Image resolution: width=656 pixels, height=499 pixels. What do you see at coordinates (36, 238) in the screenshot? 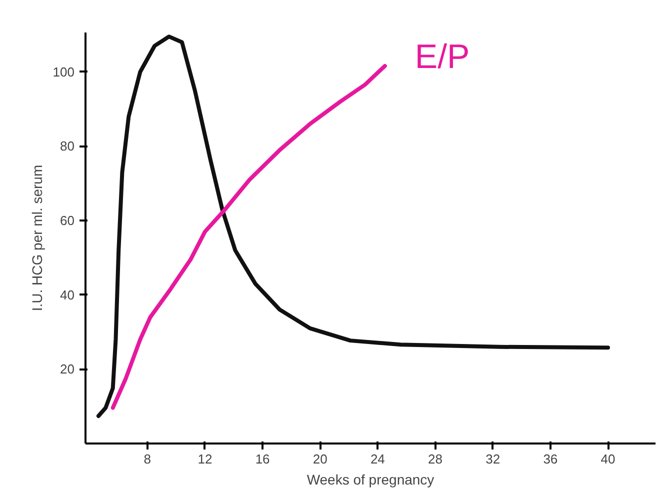
I see `y-axis-title: I.U. HCG per ml. serum` at bounding box center [36, 238].